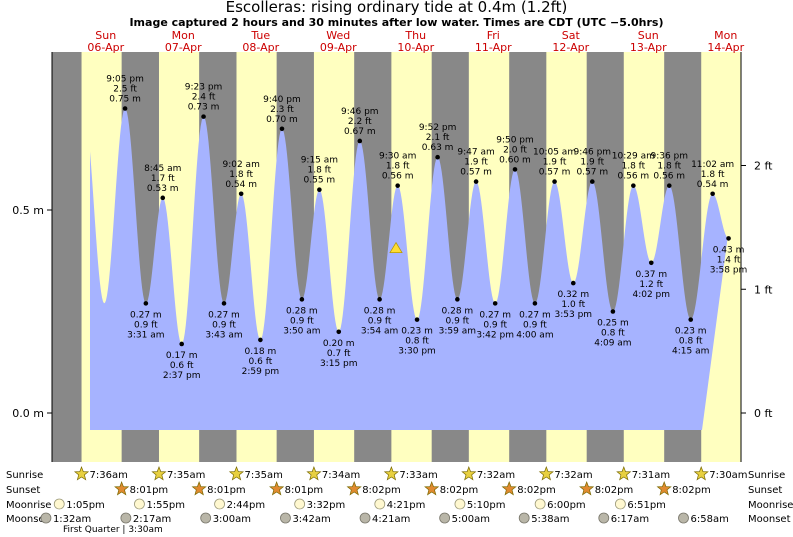 The width and height of the screenshot is (793, 537). What do you see at coordinates (515, 160) in the screenshot?
I see `tide-height-m-label: 0.60 m` at bounding box center [515, 160].